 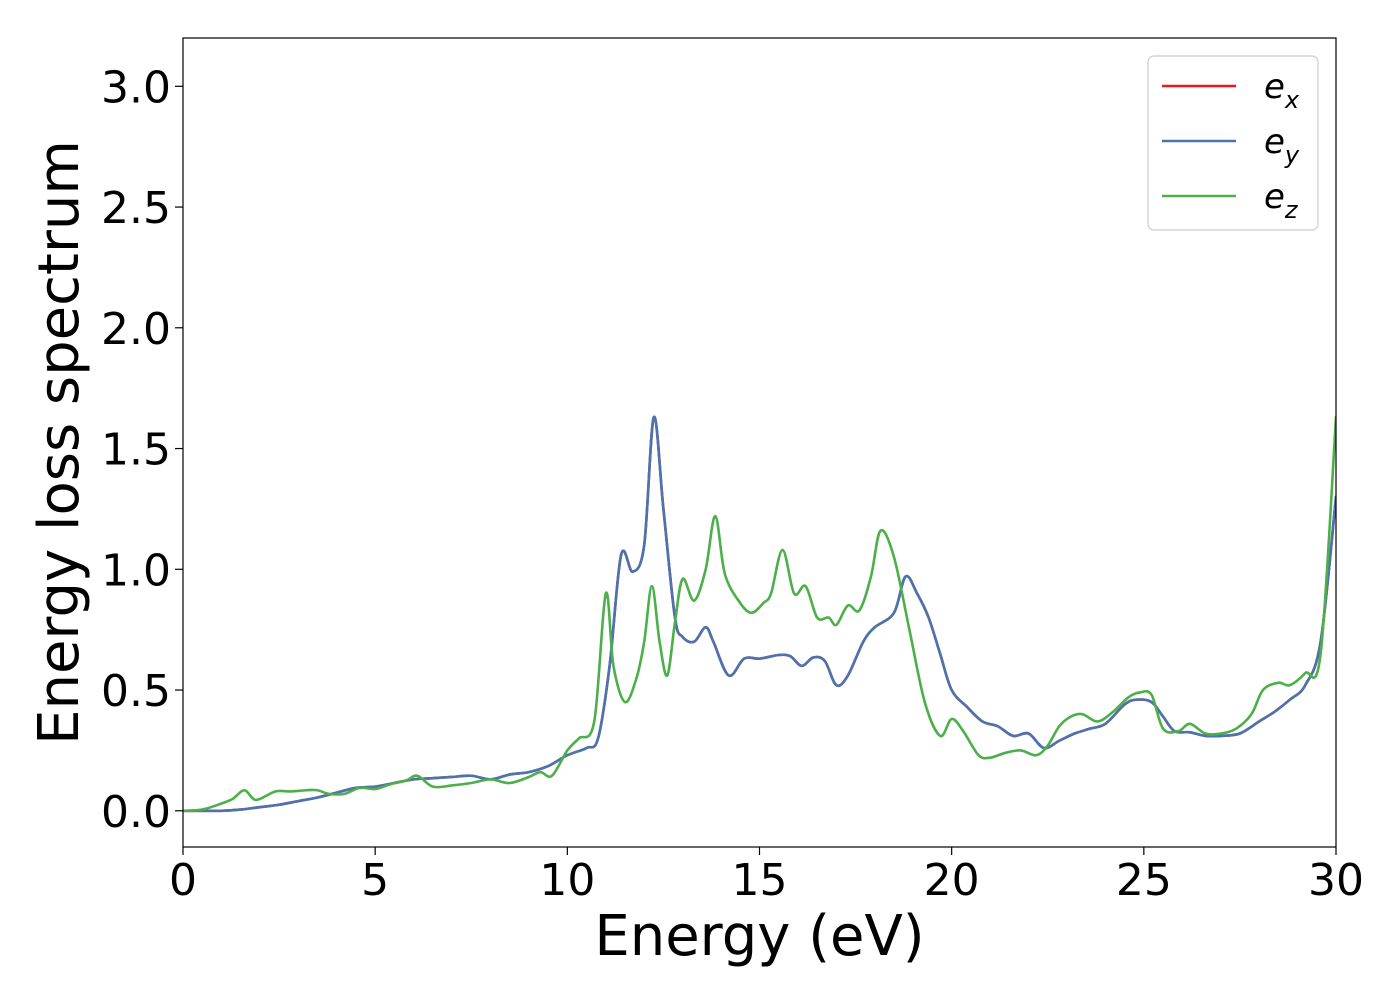 I want to click on legend-label-ex: ex, so click(x=1282, y=90).